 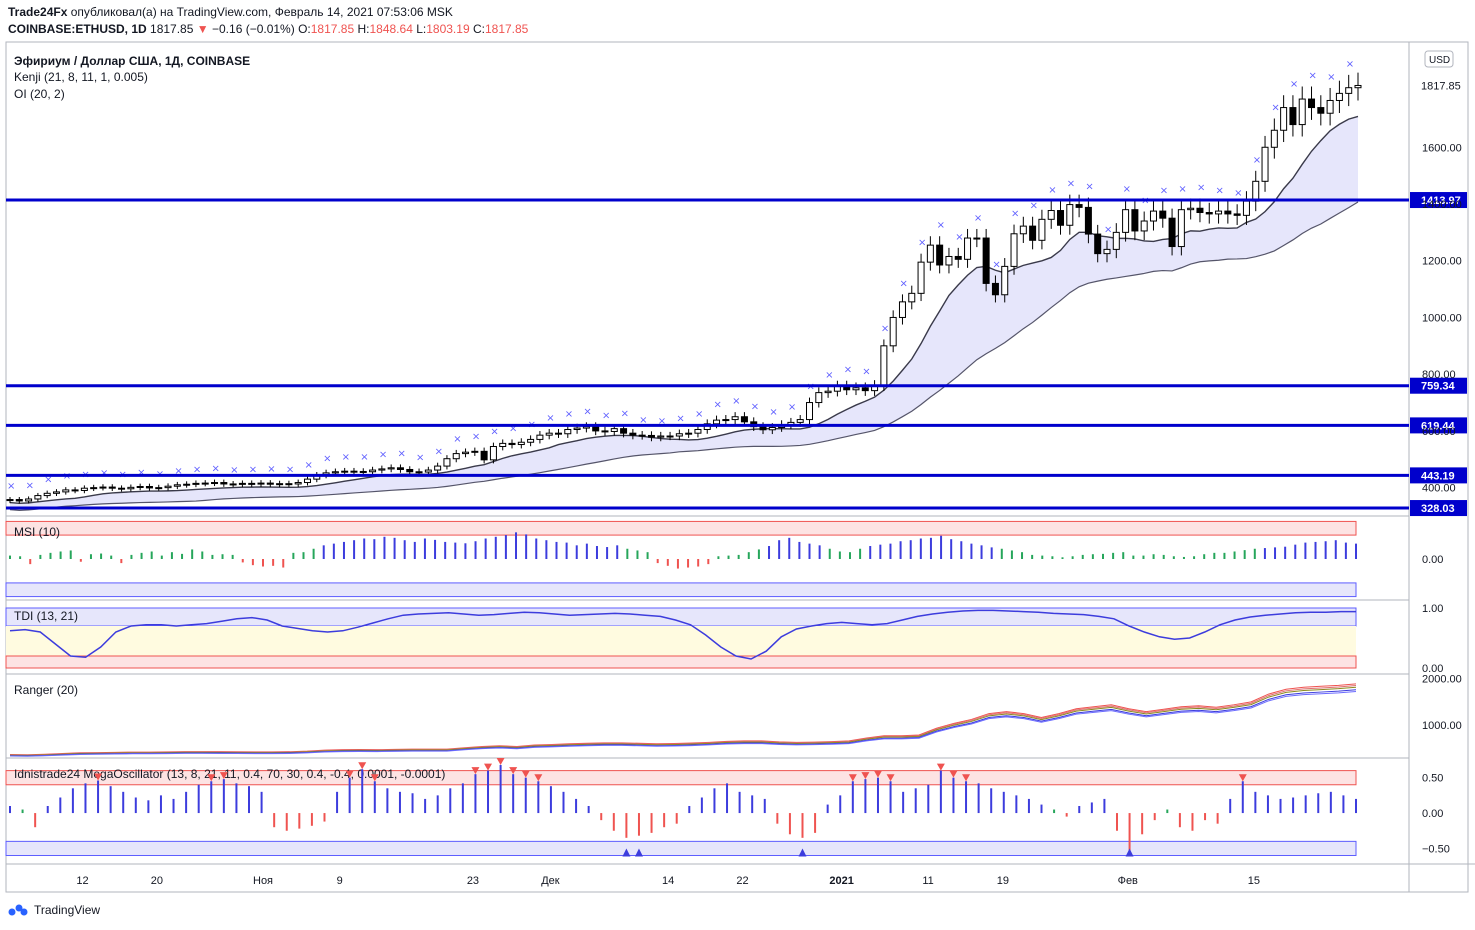 What do you see at coordinates (1442, 262) in the screenshot?
I see `price-tick-label: 1200.00` at bounding box center [1442, 262].